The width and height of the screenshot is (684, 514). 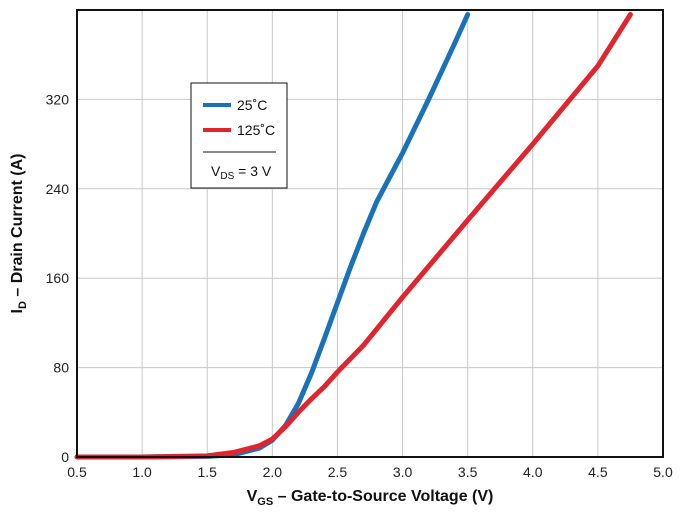 What do you see at coordinates (252, 105) in the screenshot?
I see `legend-label-25c: 25˚C` at bounding box center [252, 105].